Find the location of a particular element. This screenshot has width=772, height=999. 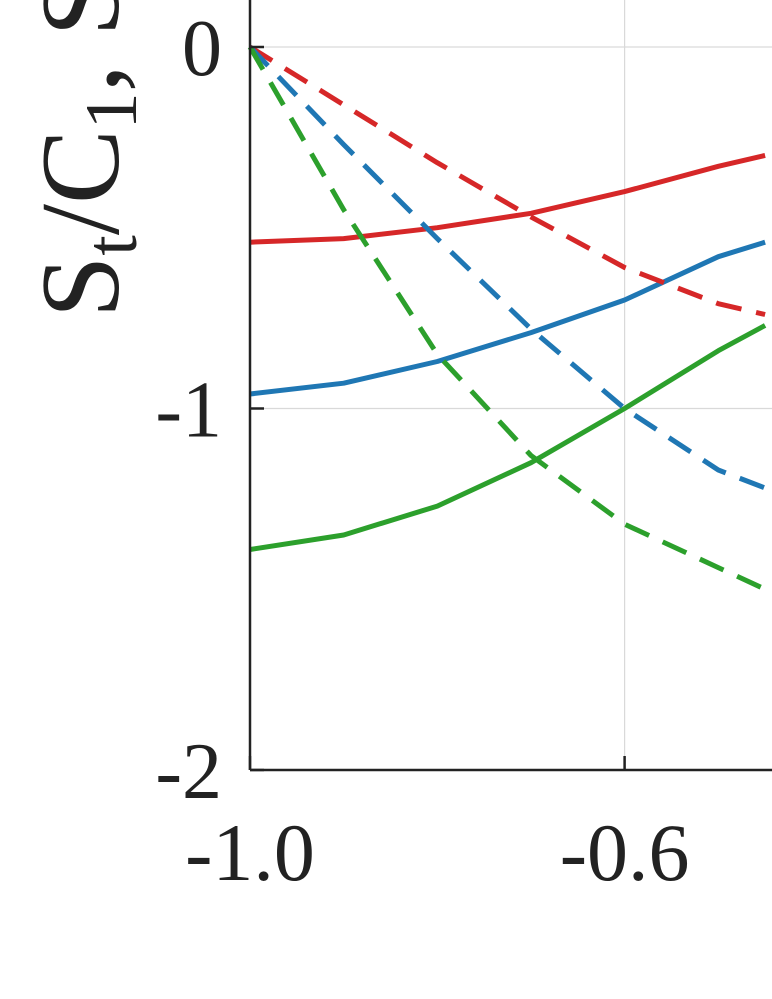

ylabel-sep-sub: 1 is located at coordinates (112, 110).